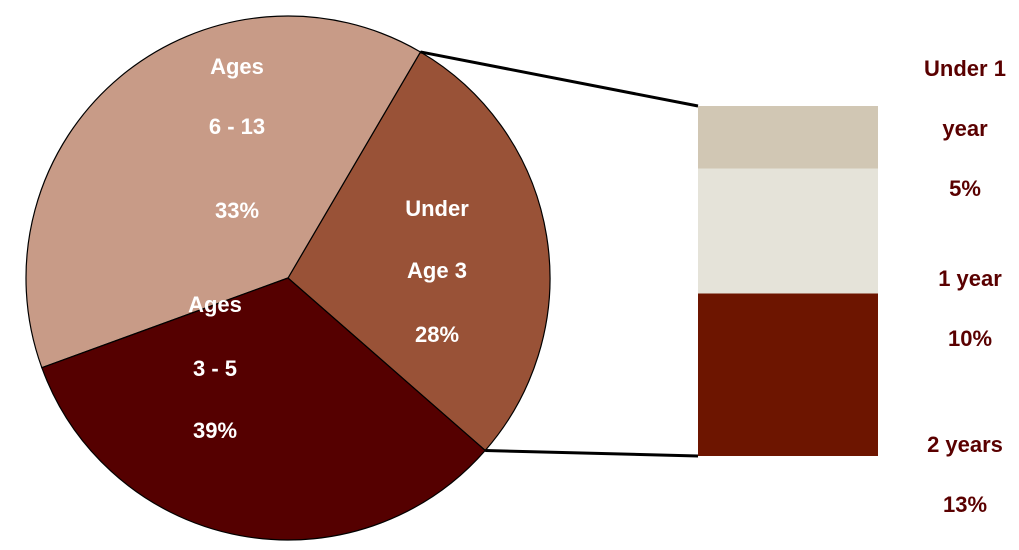 The height and width of the screenshot is (550, 1019). What do you see at coordinates (559, 79) in the screenshot?
I see `connector-line-top` at bounding box center [559, 79].